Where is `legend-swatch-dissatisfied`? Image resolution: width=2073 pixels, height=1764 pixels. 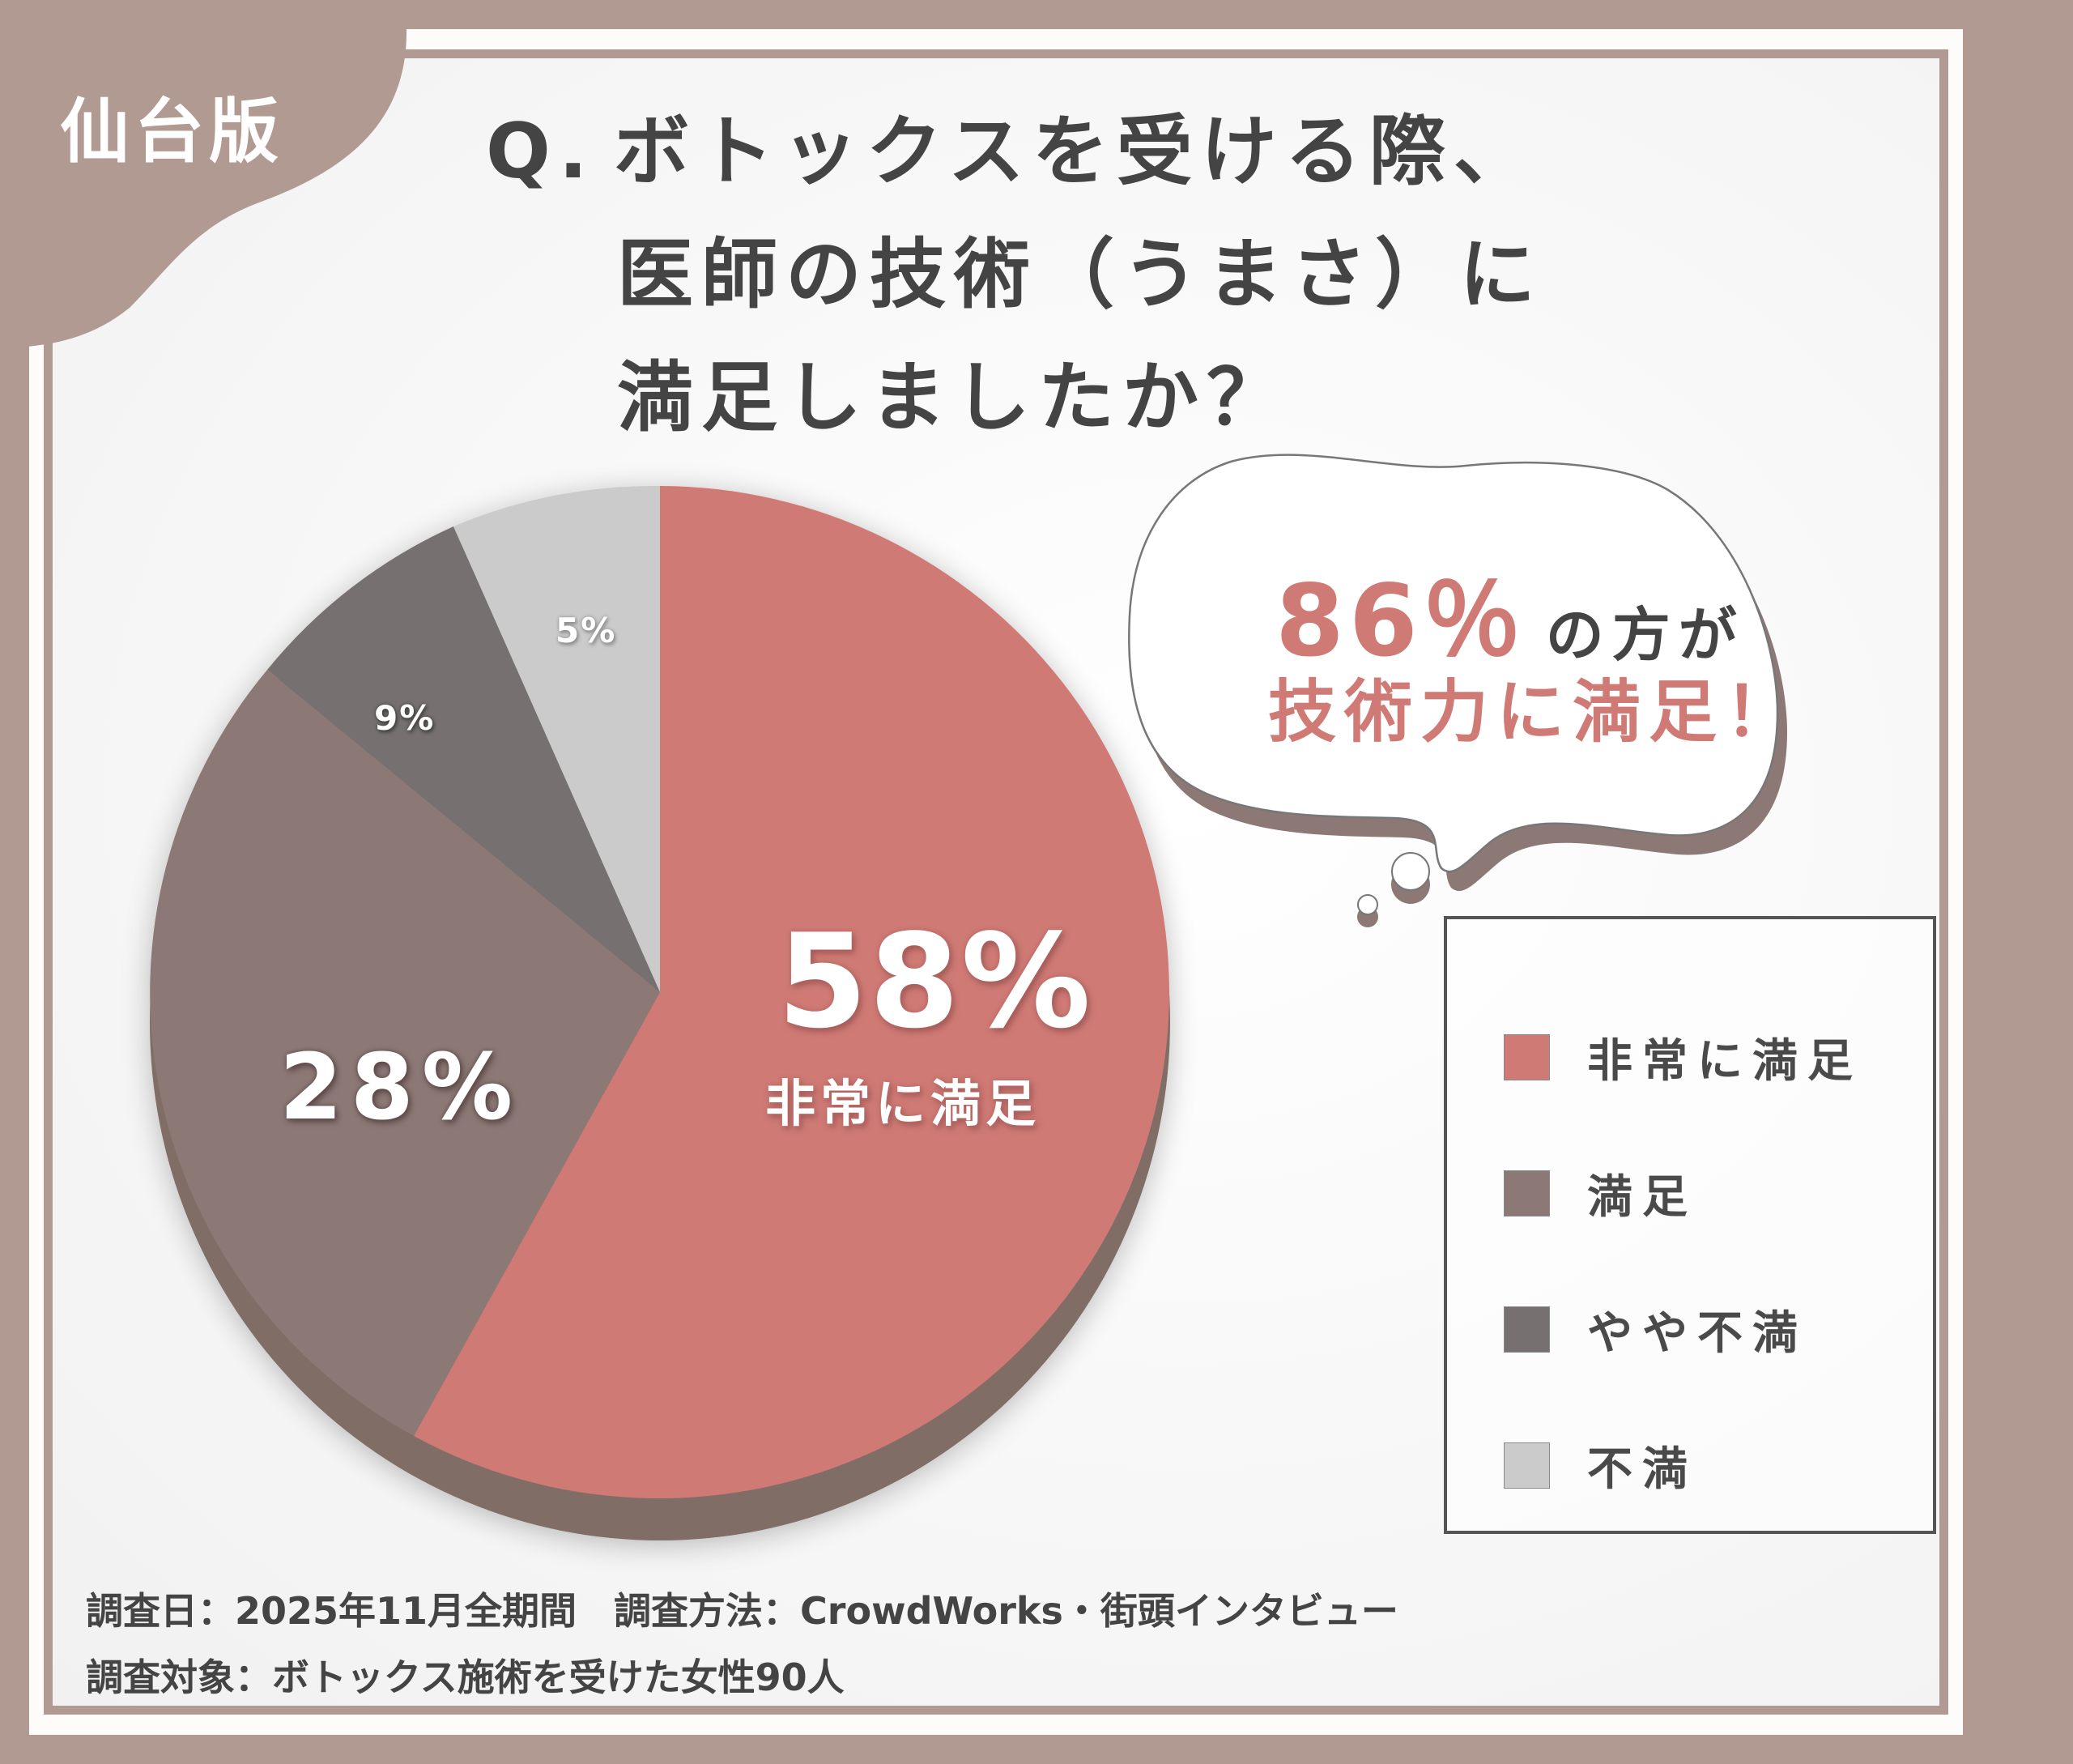 legend-swatch-dissatisfied is located at coordinates (1527, 1465).